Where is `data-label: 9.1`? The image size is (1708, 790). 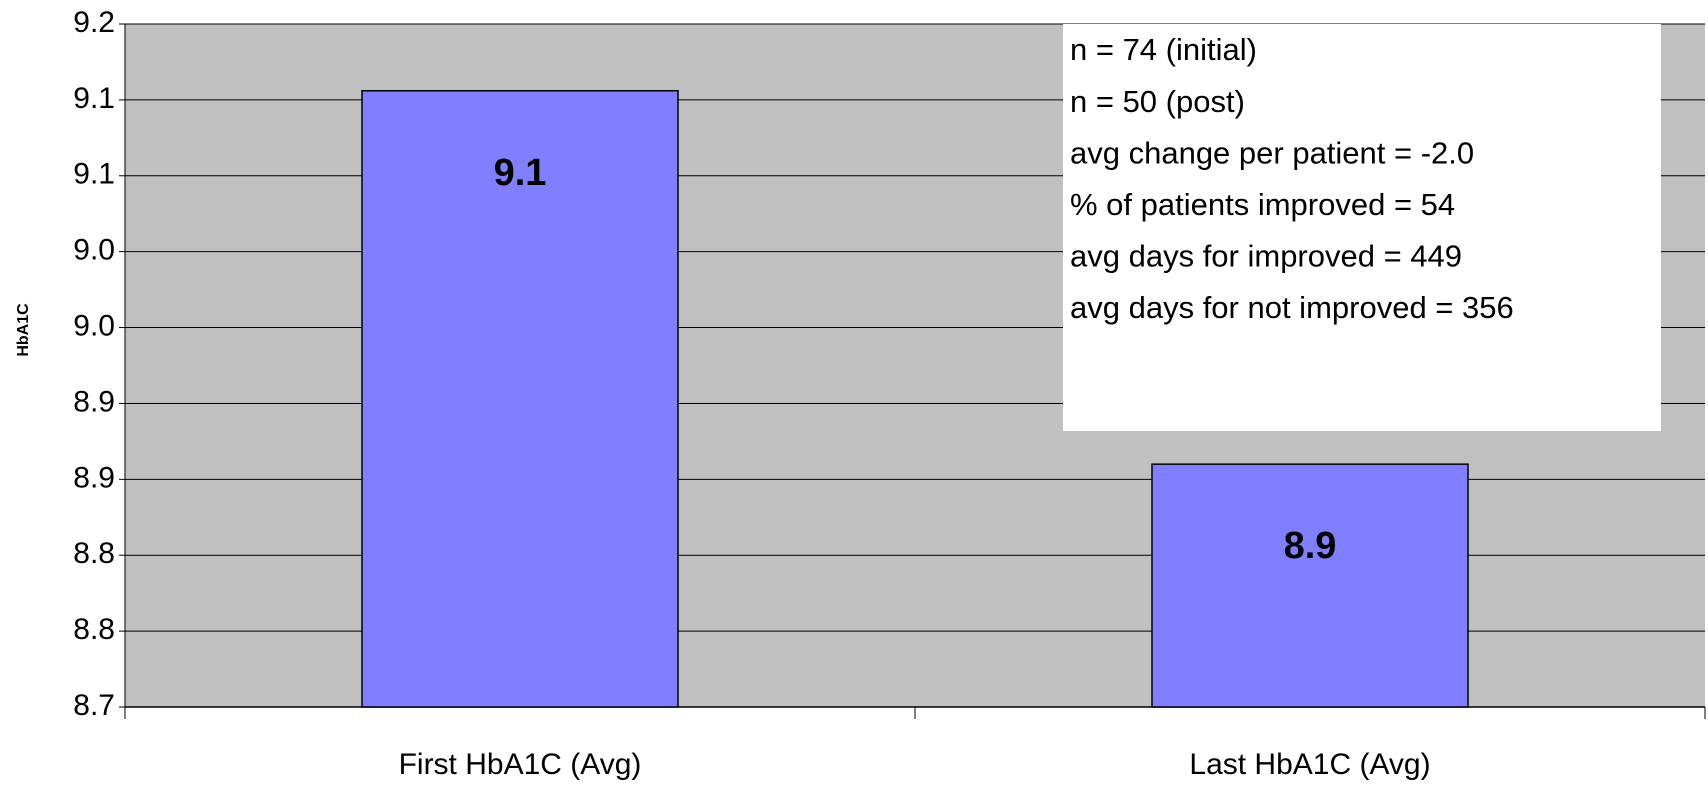 data-label: 9.1 is located at coordinates (520, 173).